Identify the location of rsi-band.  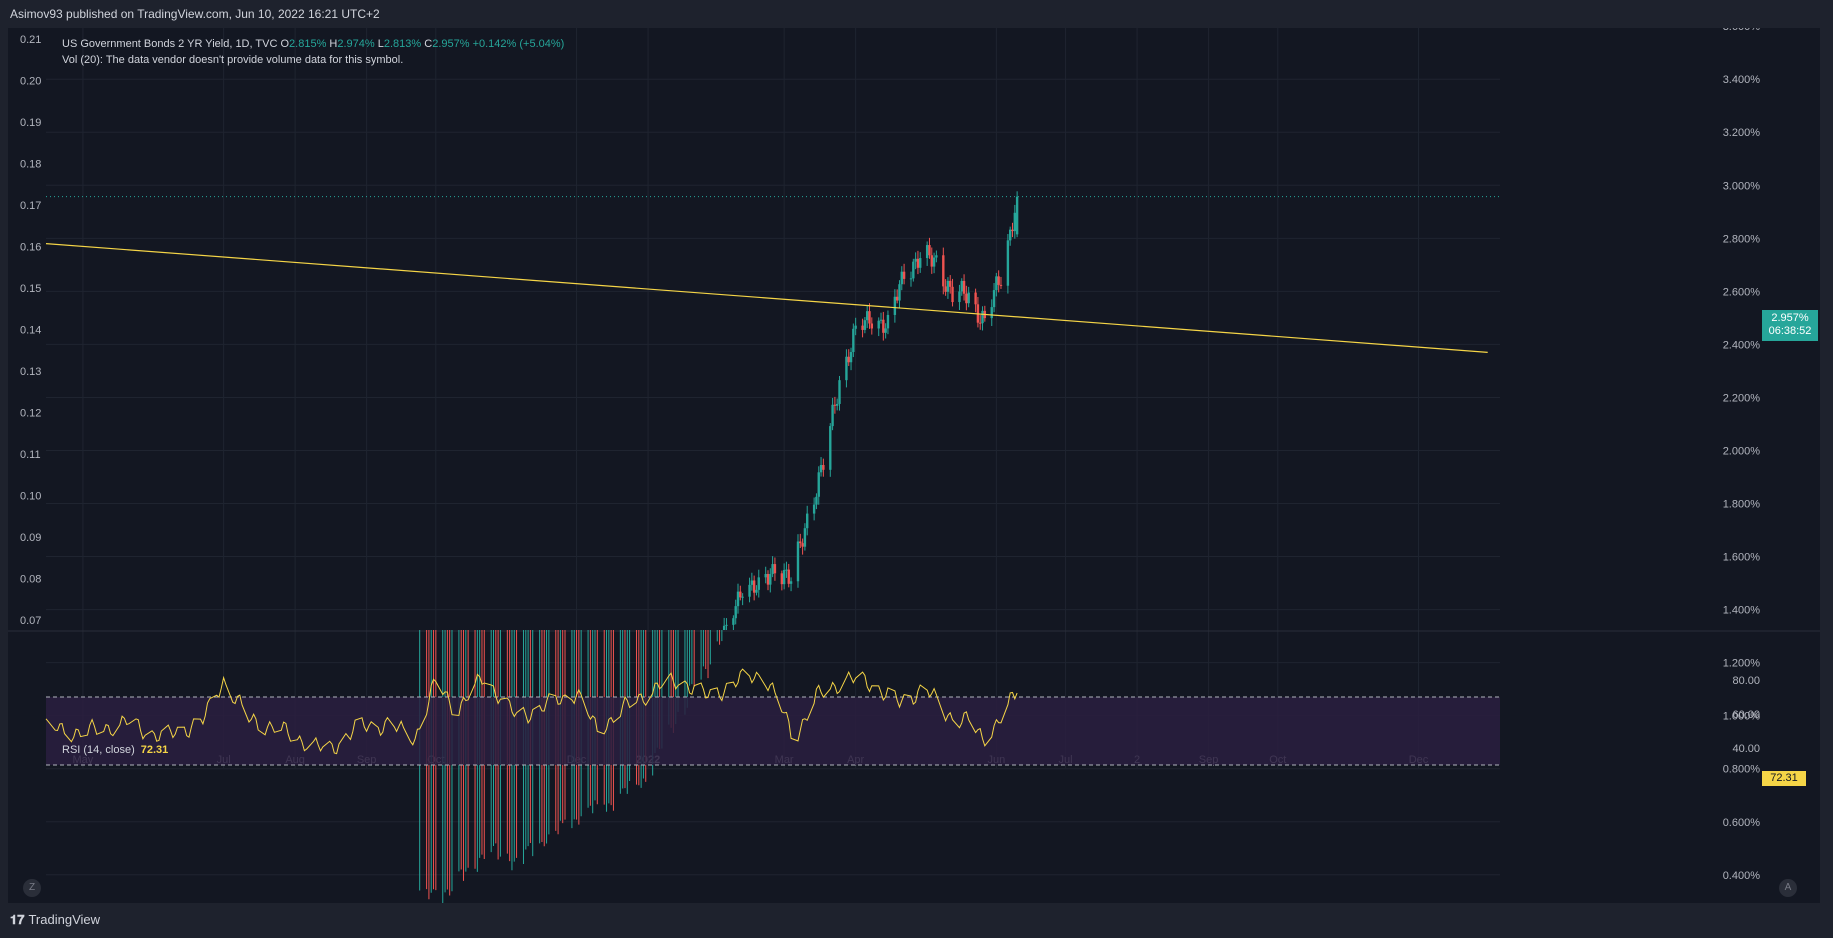
(773, 731).